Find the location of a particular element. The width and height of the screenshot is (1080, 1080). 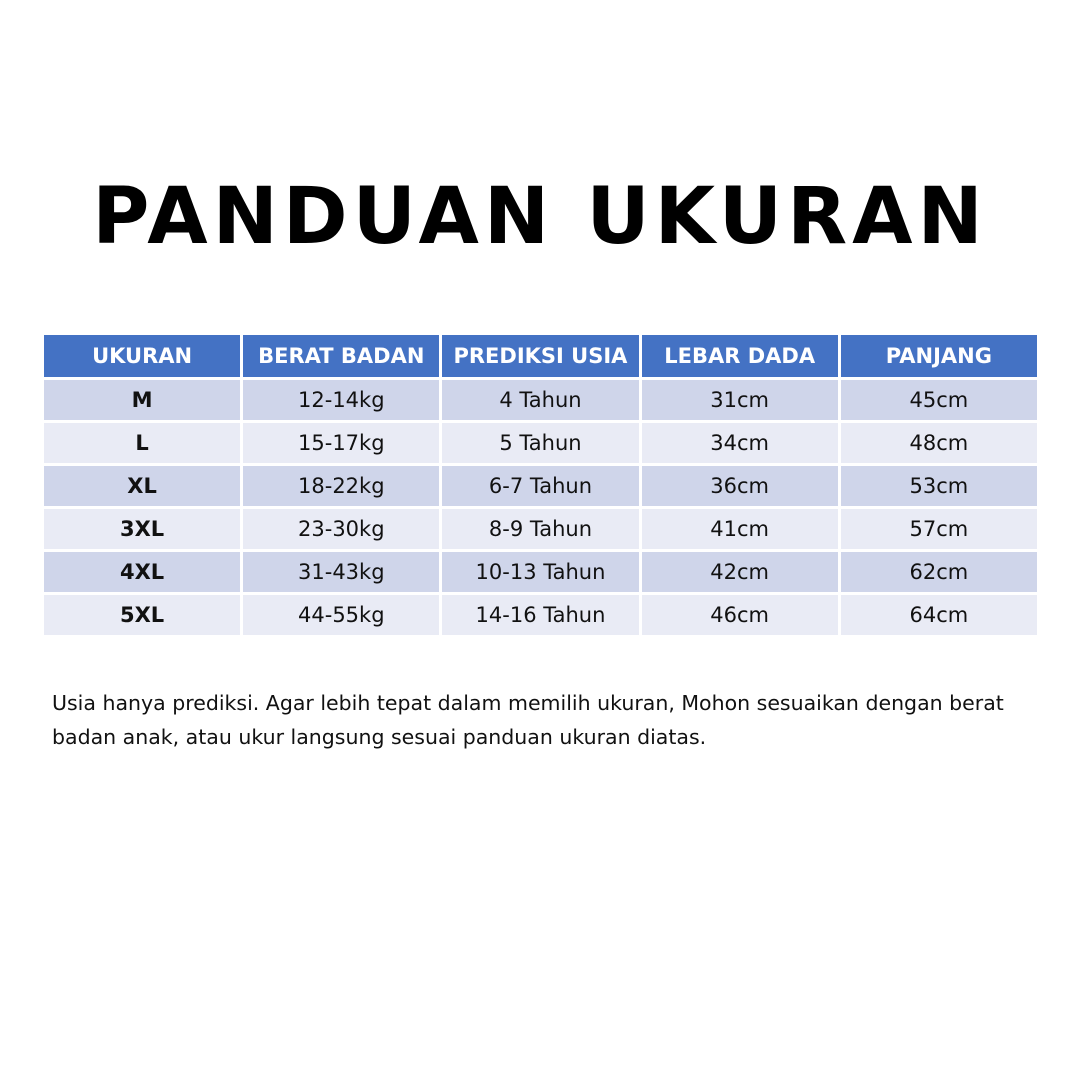

table-row: XL 18-22kg 6-7 Tahun 36cm 53cm is located at coordinates (540, 486).